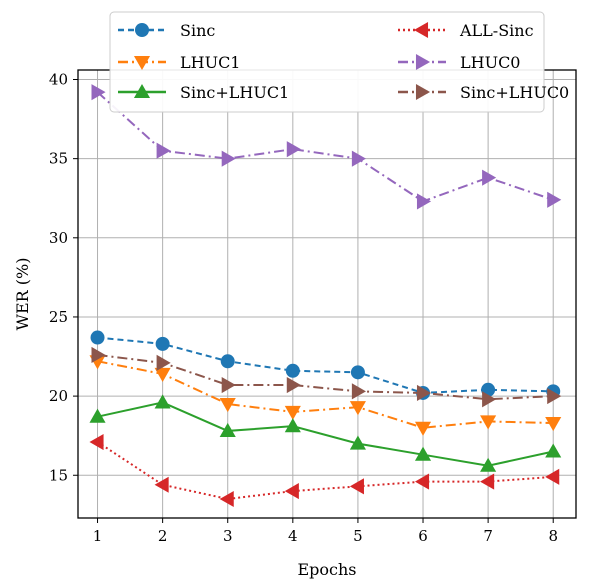  I want to click on legend-label: ALL-Sinc, so click(496, 30).